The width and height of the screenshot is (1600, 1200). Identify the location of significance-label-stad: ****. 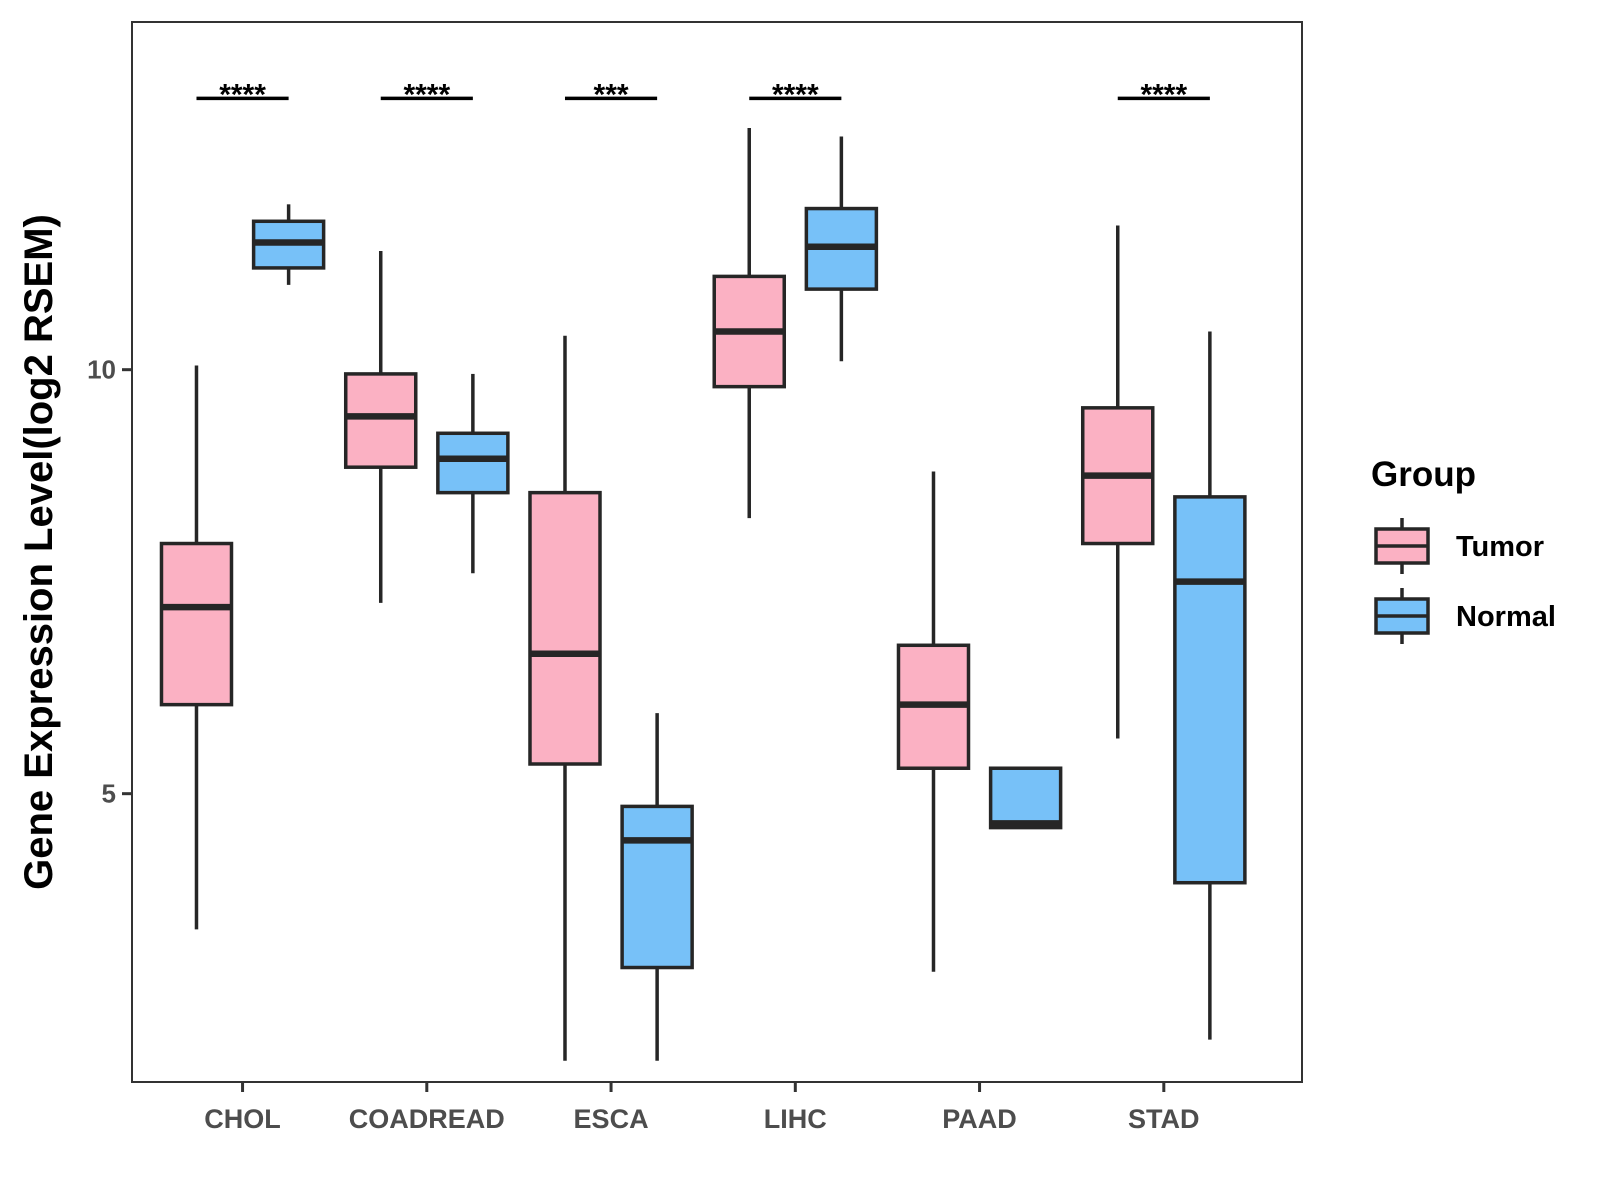
(1163, 94).